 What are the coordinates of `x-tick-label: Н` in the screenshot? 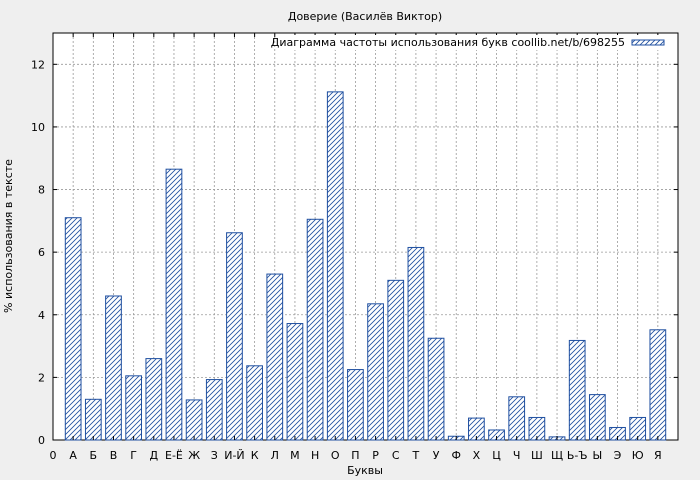 It's located at (315, 455).